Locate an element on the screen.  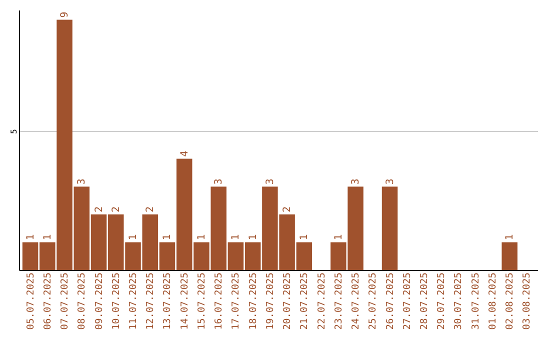
x-tick-label: 14.07.2025 is located at coordinates (184, 301).